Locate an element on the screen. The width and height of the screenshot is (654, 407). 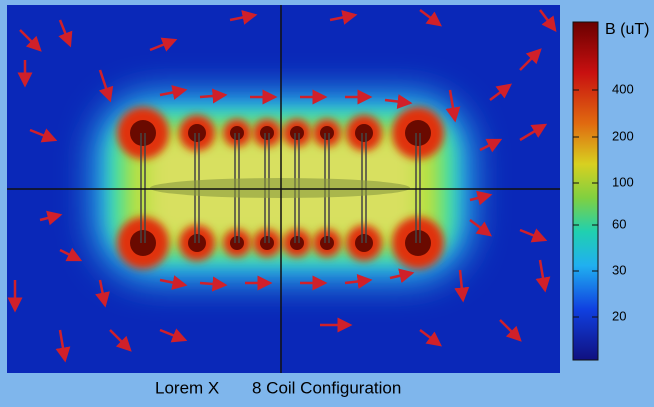
colorbar-tick-label: 400 is located at coordinates (623, 88).